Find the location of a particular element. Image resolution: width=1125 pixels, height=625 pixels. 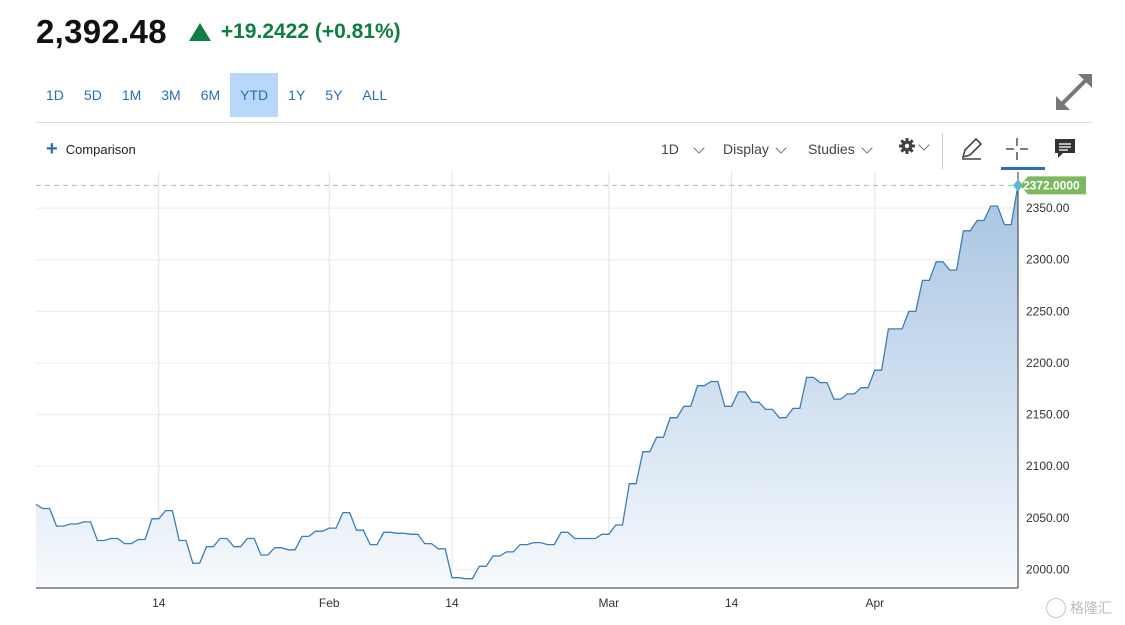

last-value-label: 2372.0000 is located at coordinates (1051, 185).